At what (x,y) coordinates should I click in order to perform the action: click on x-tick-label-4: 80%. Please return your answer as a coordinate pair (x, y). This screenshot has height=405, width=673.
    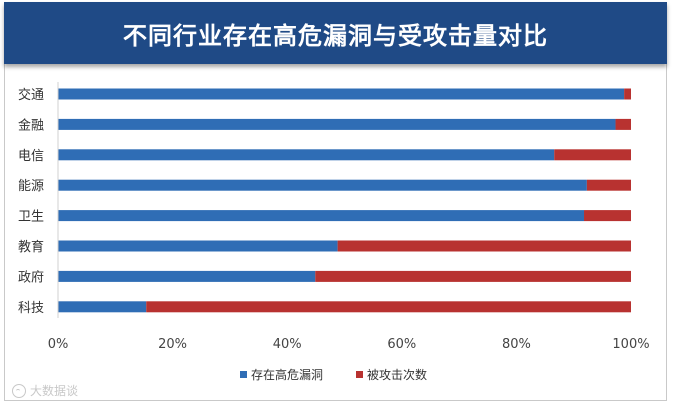
    Looking at the image, I should click on (516, 344).